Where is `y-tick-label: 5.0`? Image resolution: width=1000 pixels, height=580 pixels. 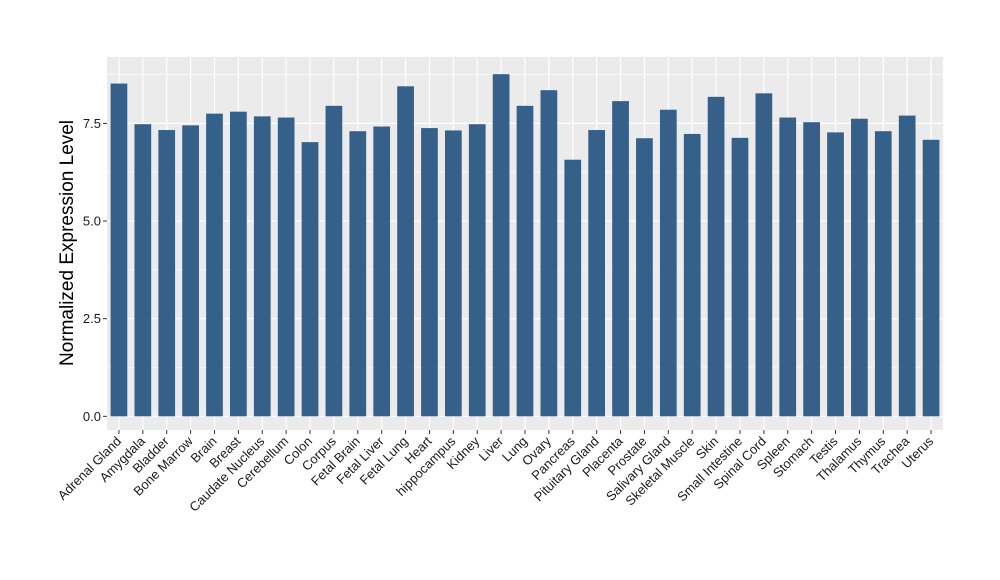
y-tick-label: 5.0 is located at coordinates (92, 221).